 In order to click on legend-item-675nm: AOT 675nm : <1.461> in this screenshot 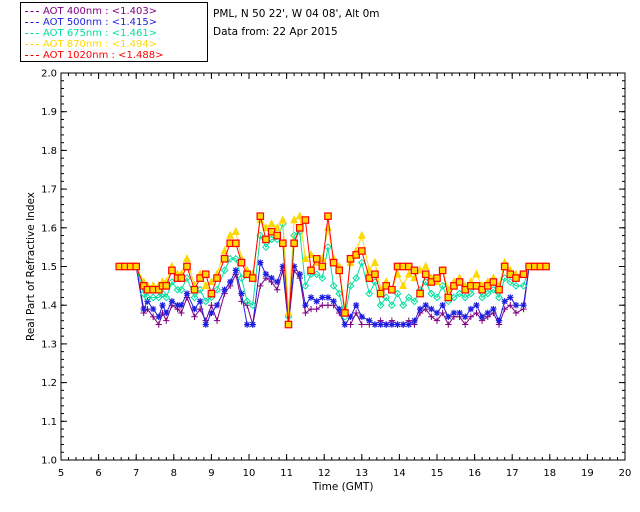, I will do `click(91, 33)`.